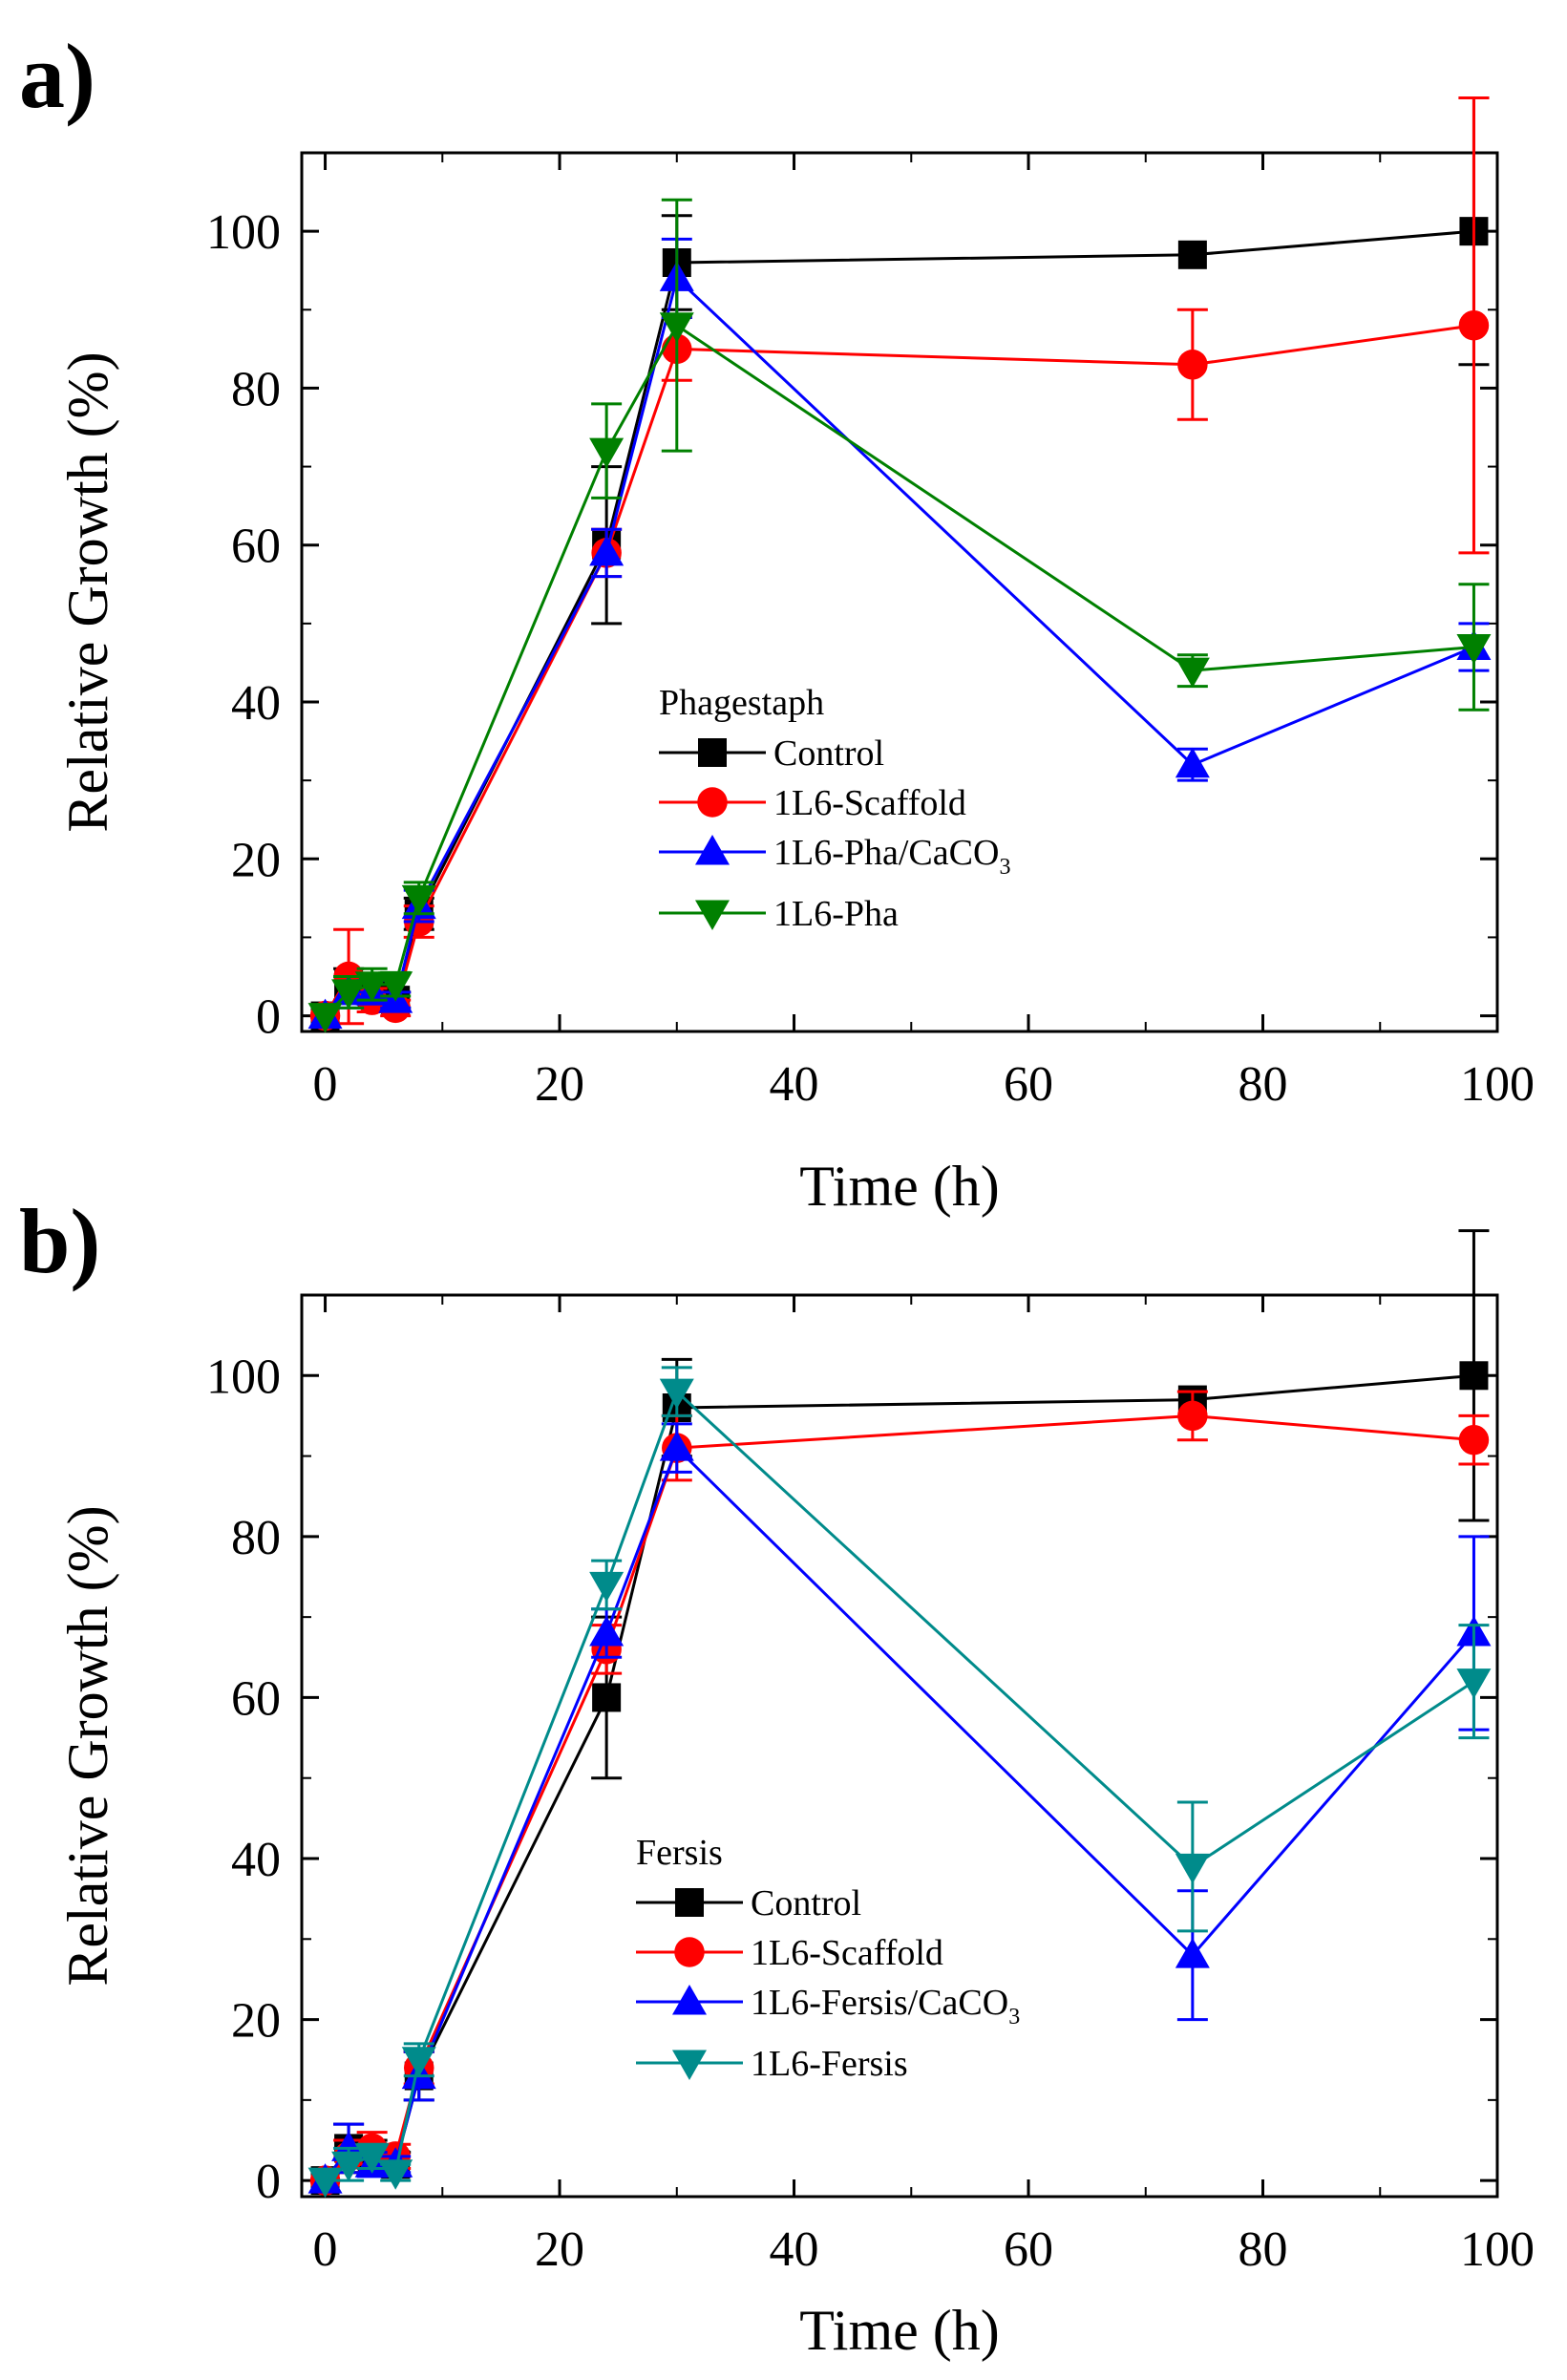 This screenshot has width=1567, height=2380. I want to click on legend-item: 1L6-Fersis, so click(772, 2064).